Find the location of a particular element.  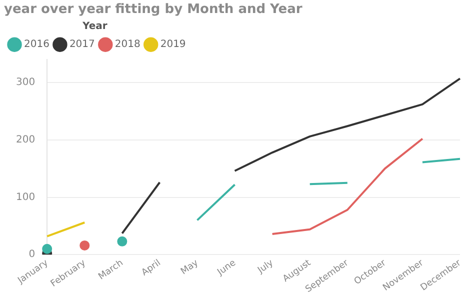

y-tick-label: 200 is located at coordinates (26, 140).